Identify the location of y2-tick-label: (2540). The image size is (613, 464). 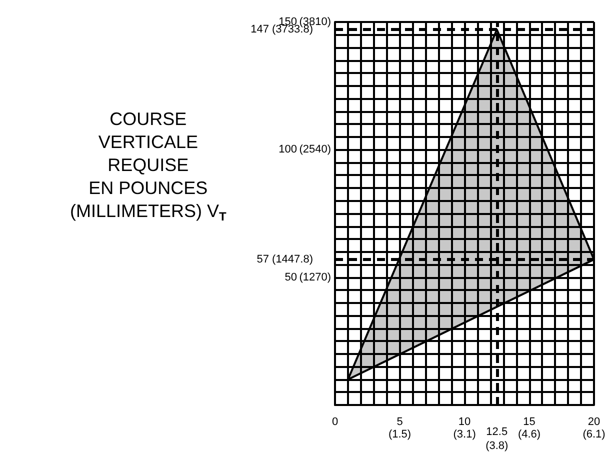
(315, 150).